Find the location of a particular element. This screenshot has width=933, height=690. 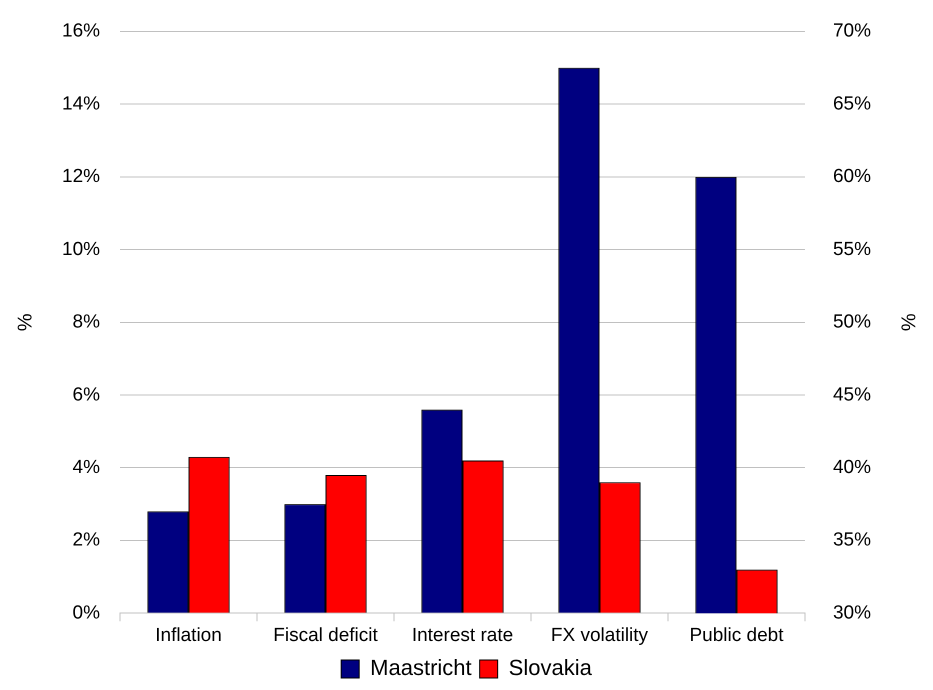

x-tick-label: FX volatility is located at coordinates (599, 635).